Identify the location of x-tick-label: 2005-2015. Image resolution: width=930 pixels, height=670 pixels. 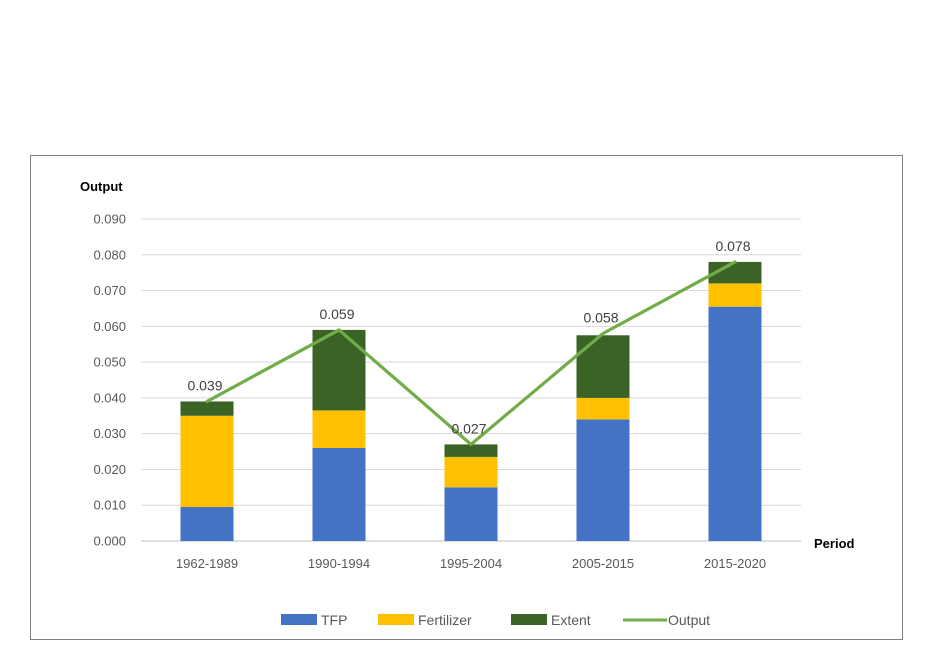
(603, 563).